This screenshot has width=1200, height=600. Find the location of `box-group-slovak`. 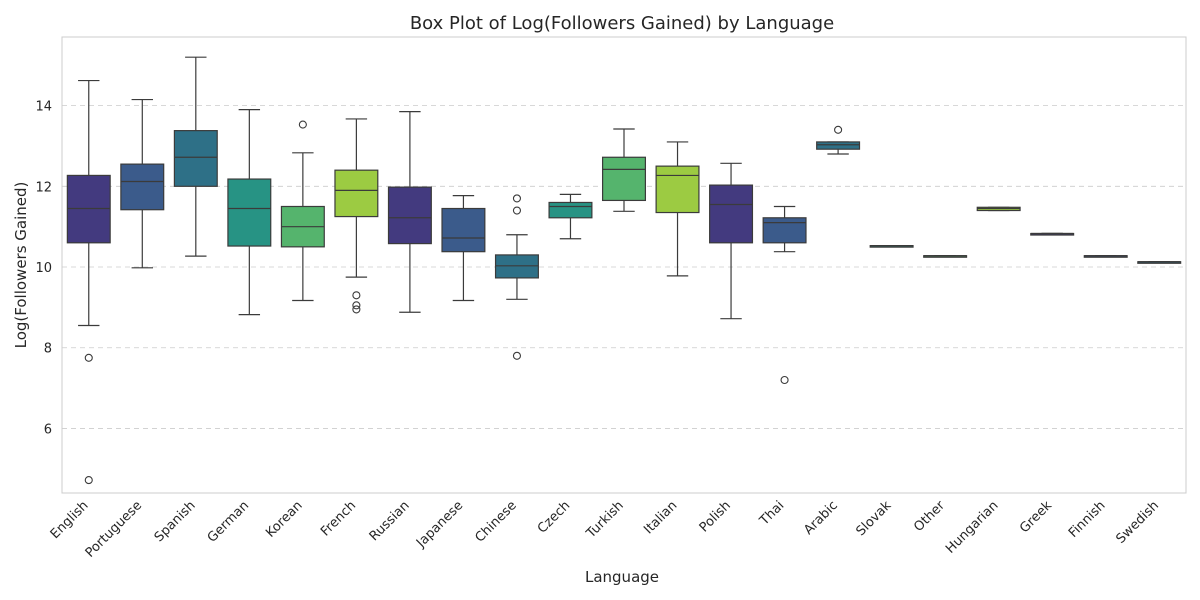

box-group-slovak is located at coordinates (891, 246).